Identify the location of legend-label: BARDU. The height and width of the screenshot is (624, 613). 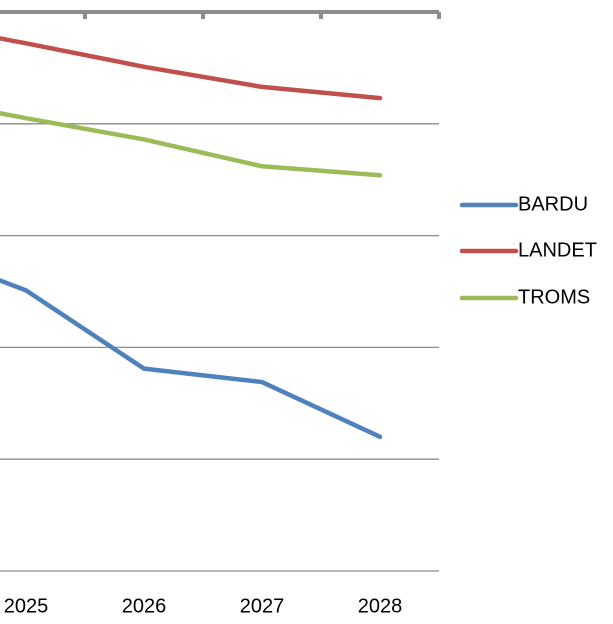
(553, 204).